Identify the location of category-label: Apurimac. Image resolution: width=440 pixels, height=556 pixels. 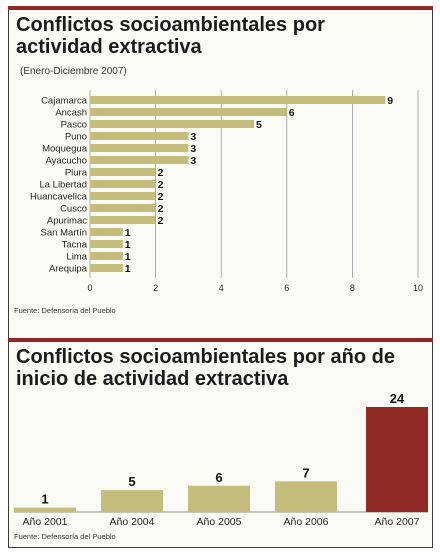
(67, 221).